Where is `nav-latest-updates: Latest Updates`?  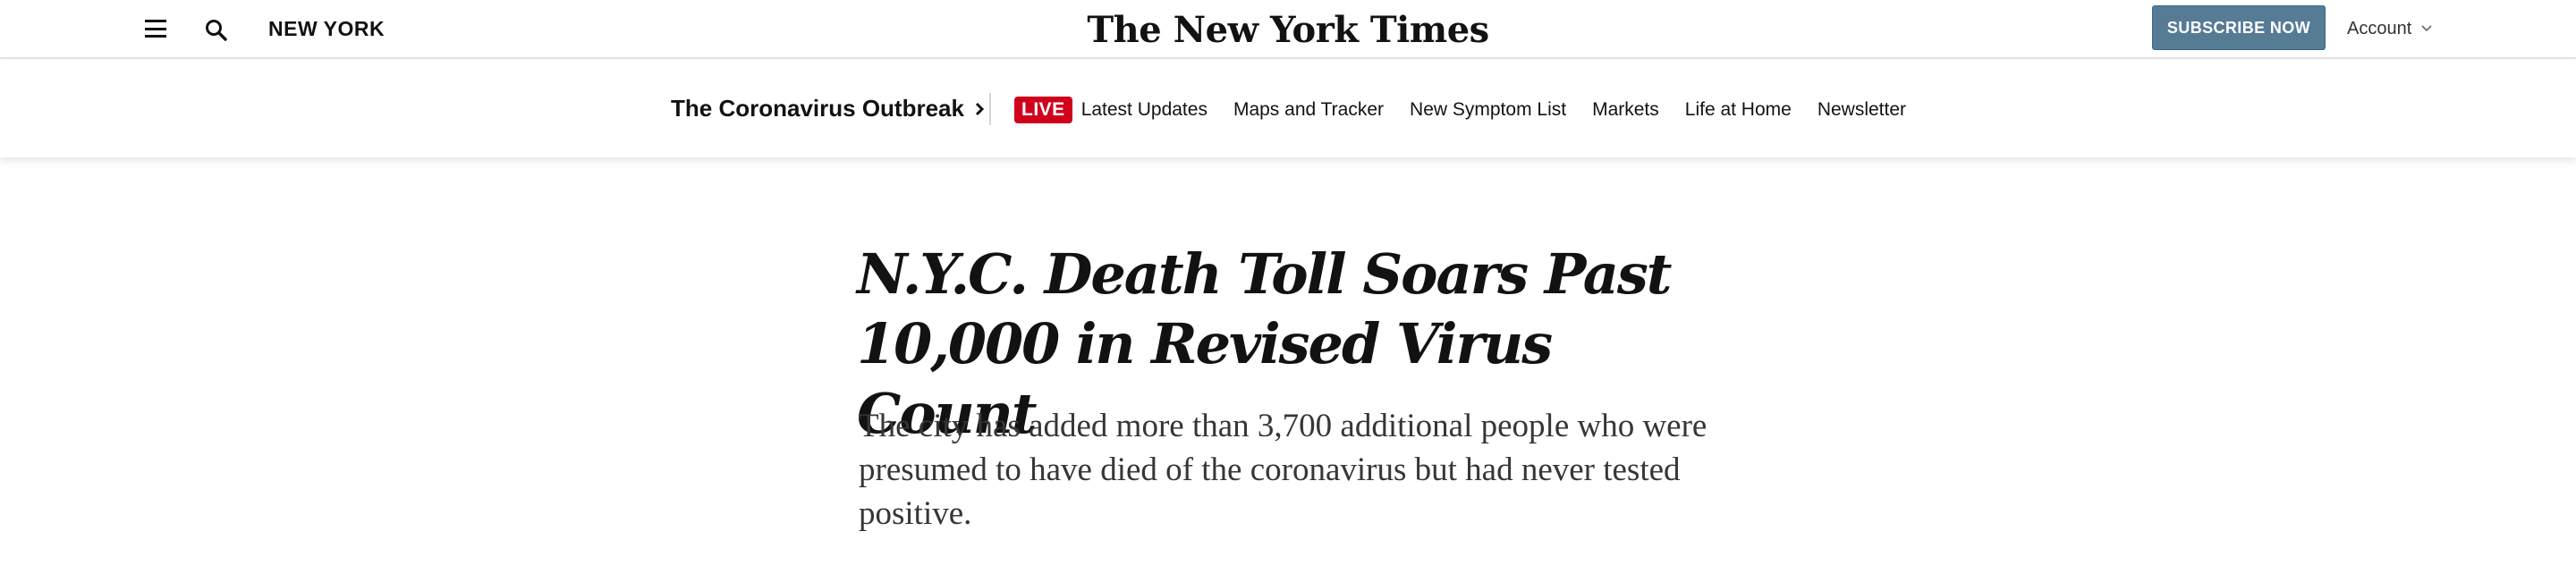
nav-latest-updates: Latest Updates is located at coordinates (1144, 109).